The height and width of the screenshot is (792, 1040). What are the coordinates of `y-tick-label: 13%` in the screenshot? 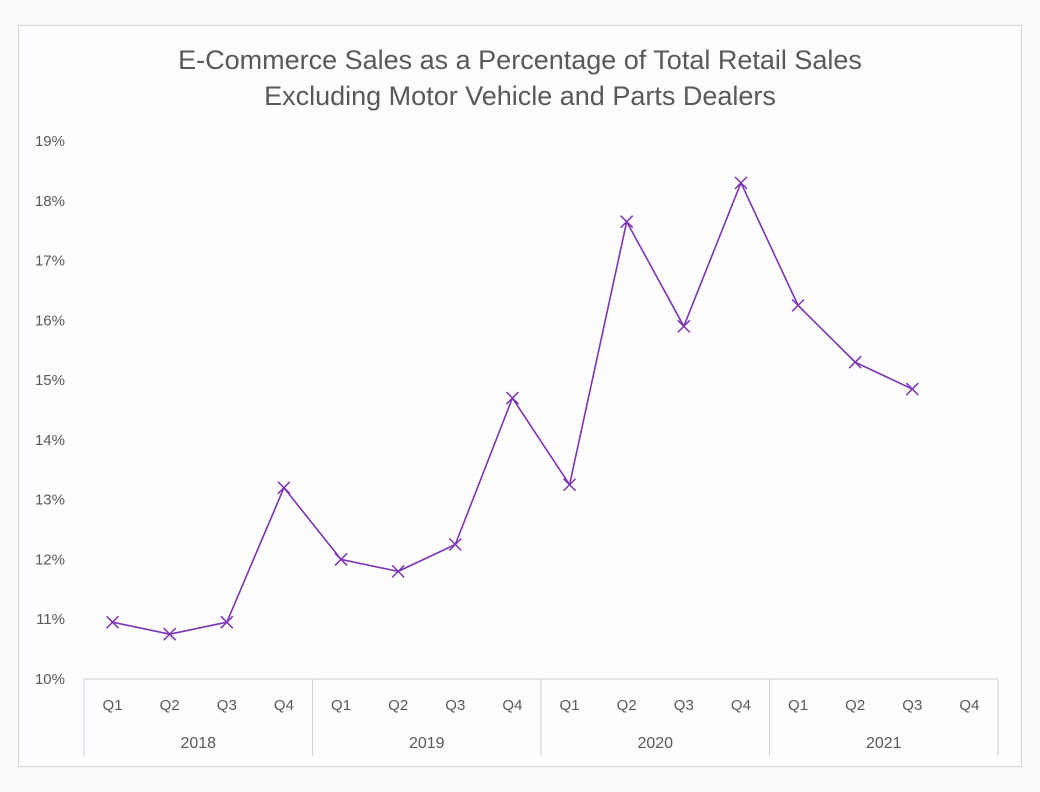 It's located at (50, 500).